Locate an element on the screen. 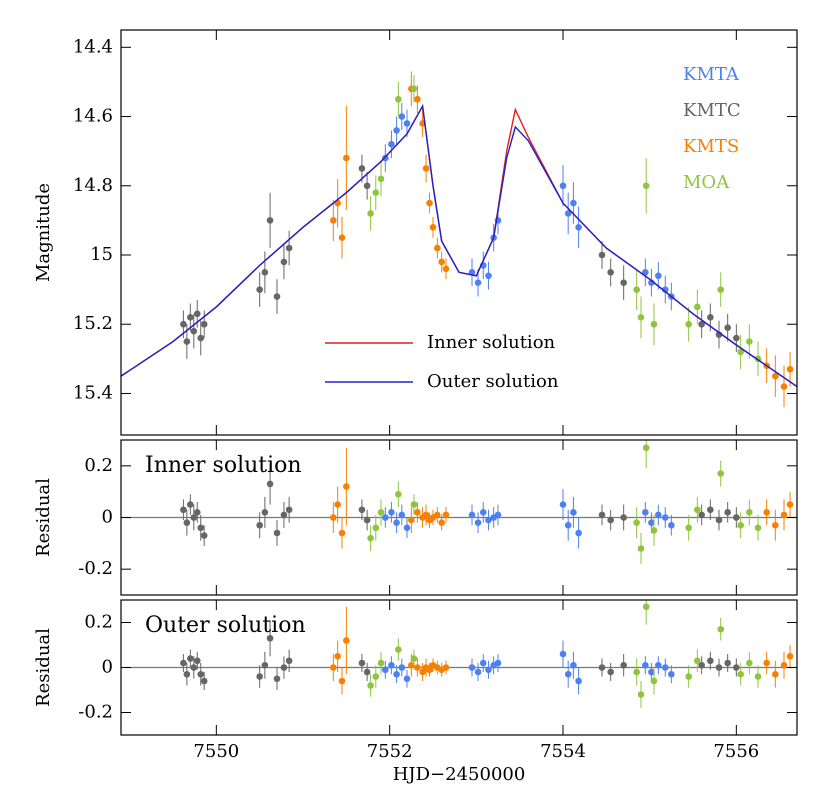 The width and height of the screenshot is (830, 806). y-tick-label: 15.4 is located at coordinates (93, 392).